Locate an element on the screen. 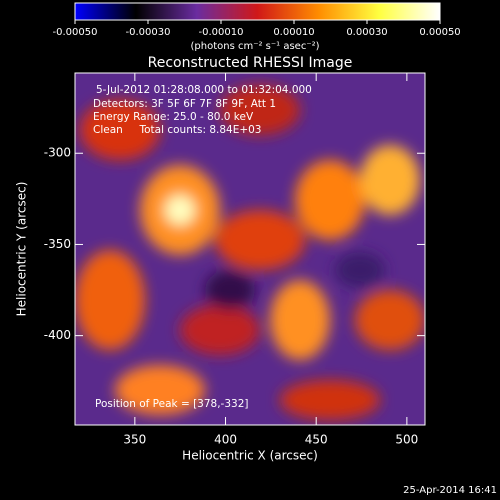 Image resolution: width=500 pixels, height=500 pixels. y-tick-label: -300 is located at coordinates (57, 153).